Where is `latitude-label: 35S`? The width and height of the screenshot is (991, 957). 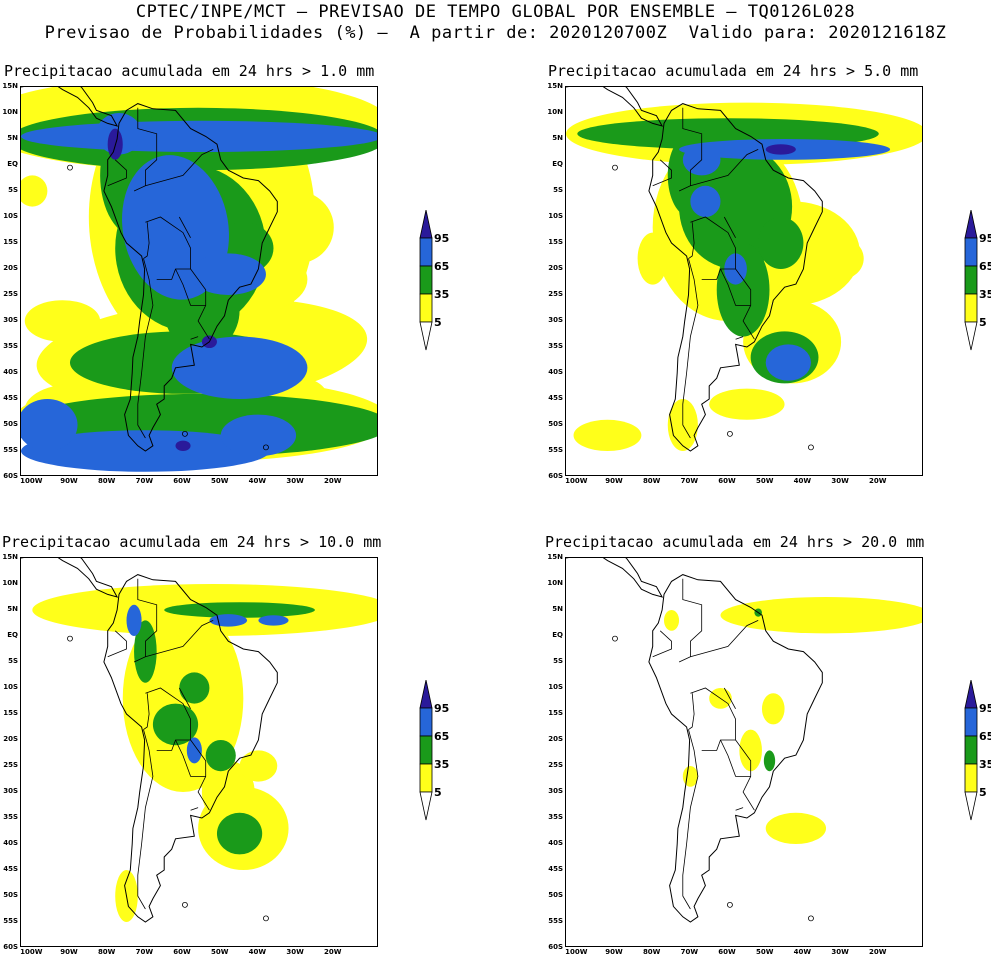
latitude-label: 35S is located at coordinates (10, 346).